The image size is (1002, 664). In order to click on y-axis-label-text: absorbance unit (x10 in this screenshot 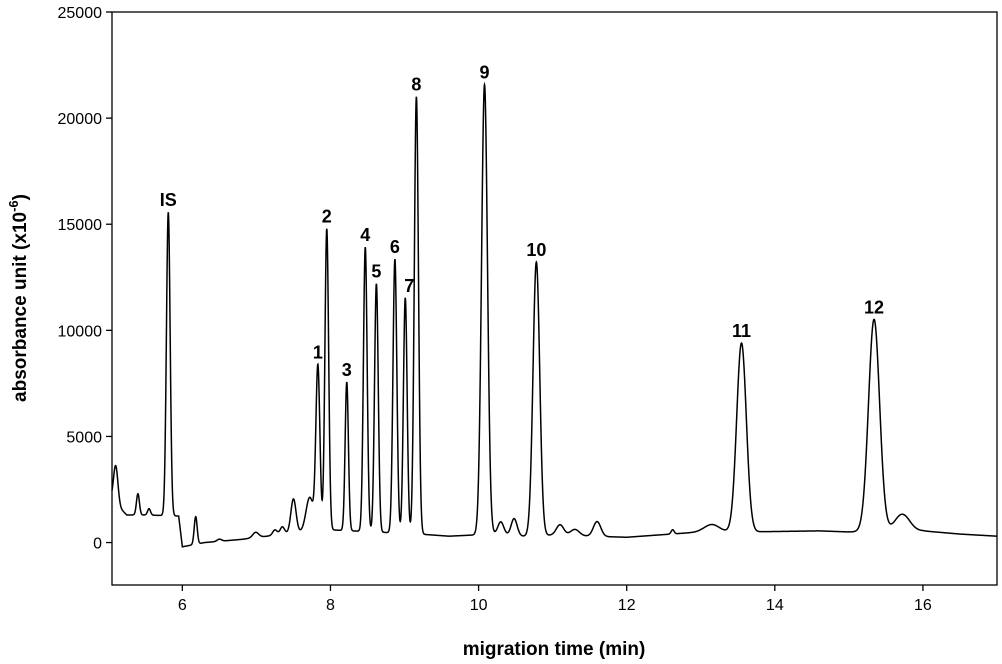, I will do `click(20, 307)`.